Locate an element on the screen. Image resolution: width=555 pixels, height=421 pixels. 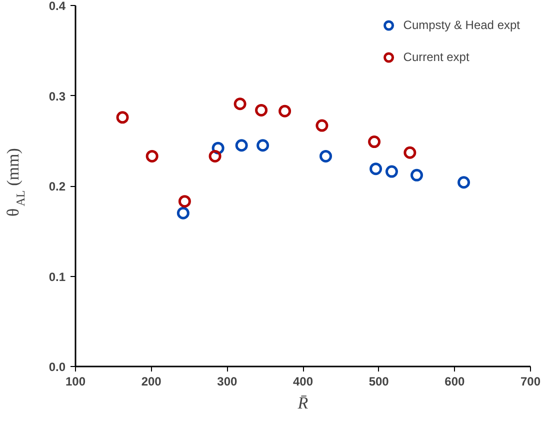
y-tick-label: 0.1 is located at coordinates (57, 277).